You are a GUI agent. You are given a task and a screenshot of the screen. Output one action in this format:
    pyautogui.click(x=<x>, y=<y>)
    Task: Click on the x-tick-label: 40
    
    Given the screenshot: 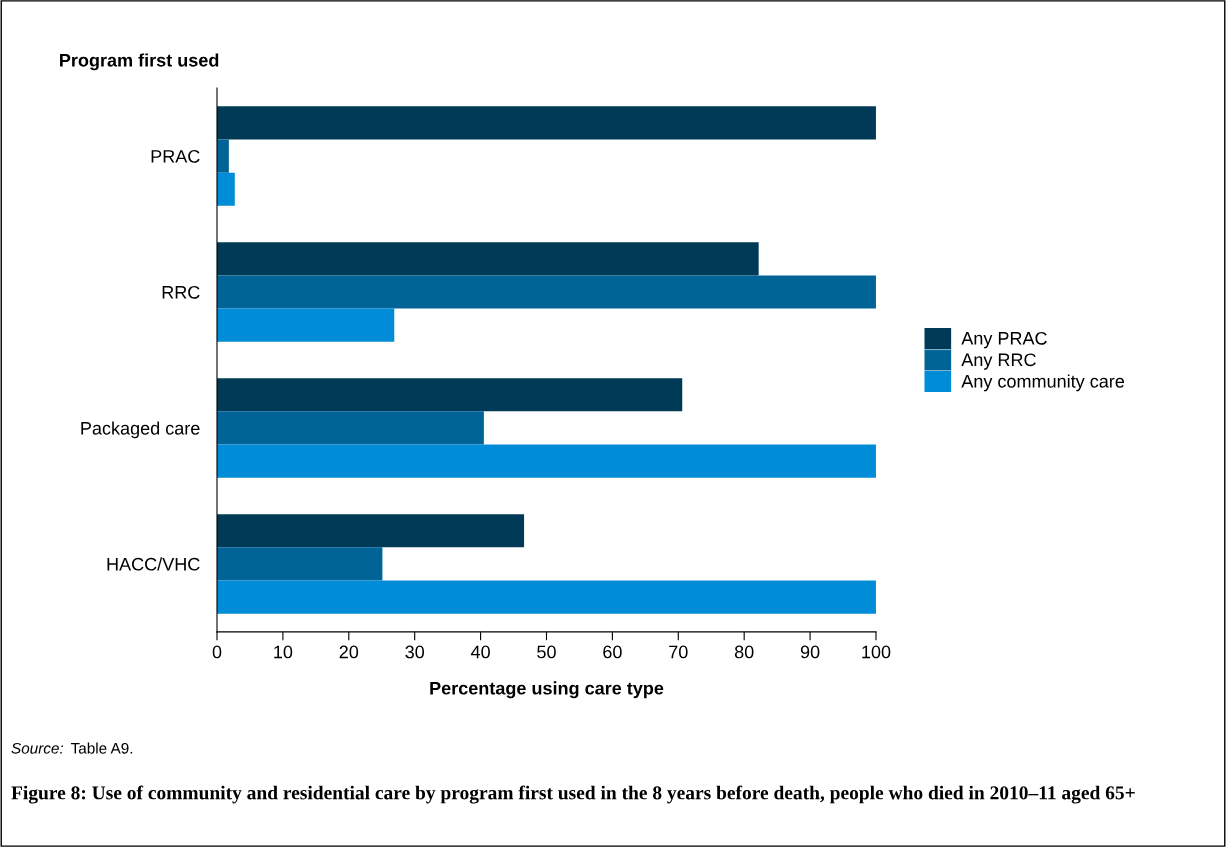 What is the action you would take?
    pyautogui.click(x=480, y=652)
    